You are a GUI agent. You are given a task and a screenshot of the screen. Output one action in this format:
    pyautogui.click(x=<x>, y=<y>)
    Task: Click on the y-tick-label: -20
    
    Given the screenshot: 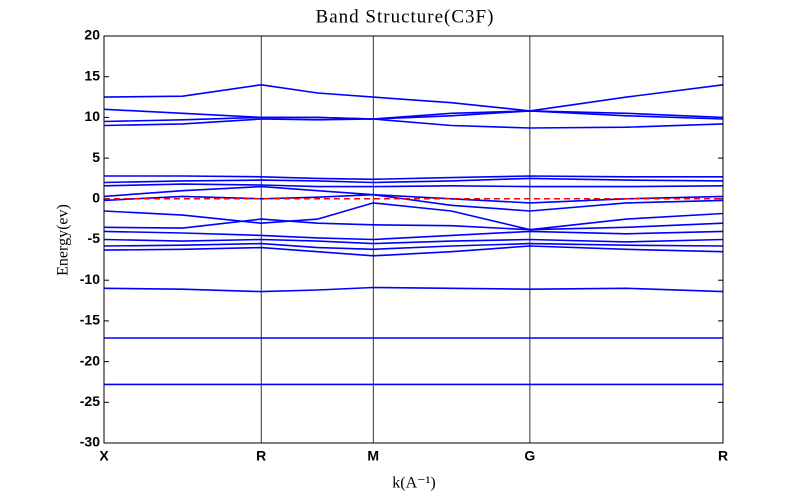 What is the action you would take?
    pyautogui.click(x=90, y=360)
    